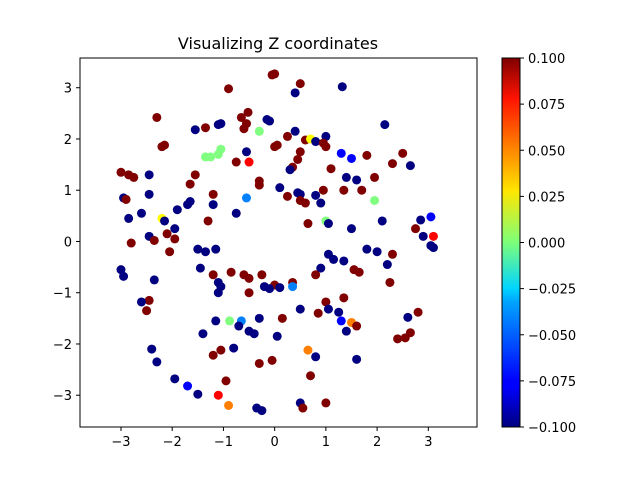  What do you see at coordinates (68, 89) in the screenshot?
I see `y-tick-label: 3` at bounding box center [68, 89].